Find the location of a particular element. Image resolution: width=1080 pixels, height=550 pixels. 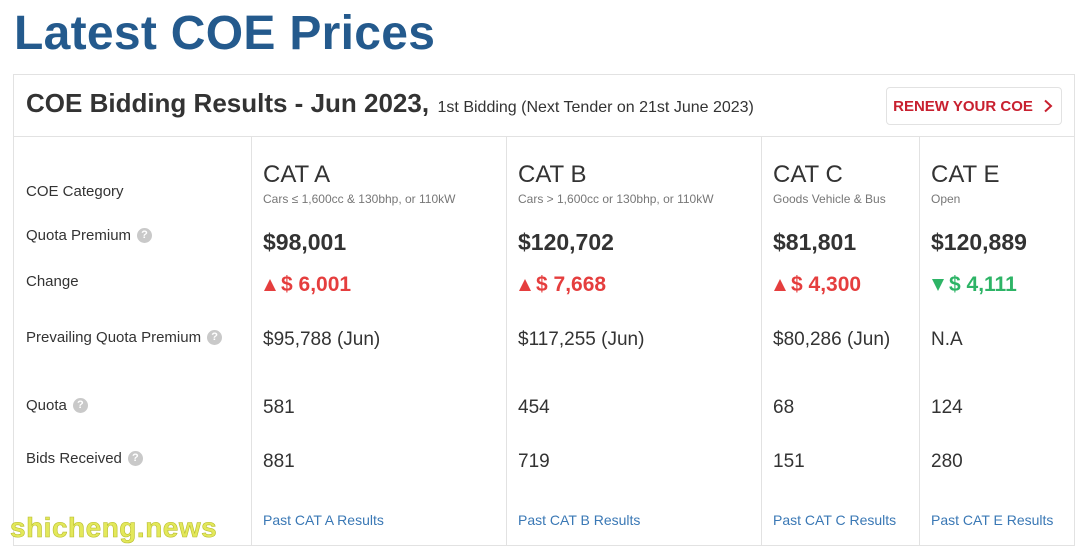

watermark: shicheng.news is located at coordinates (114, 528).